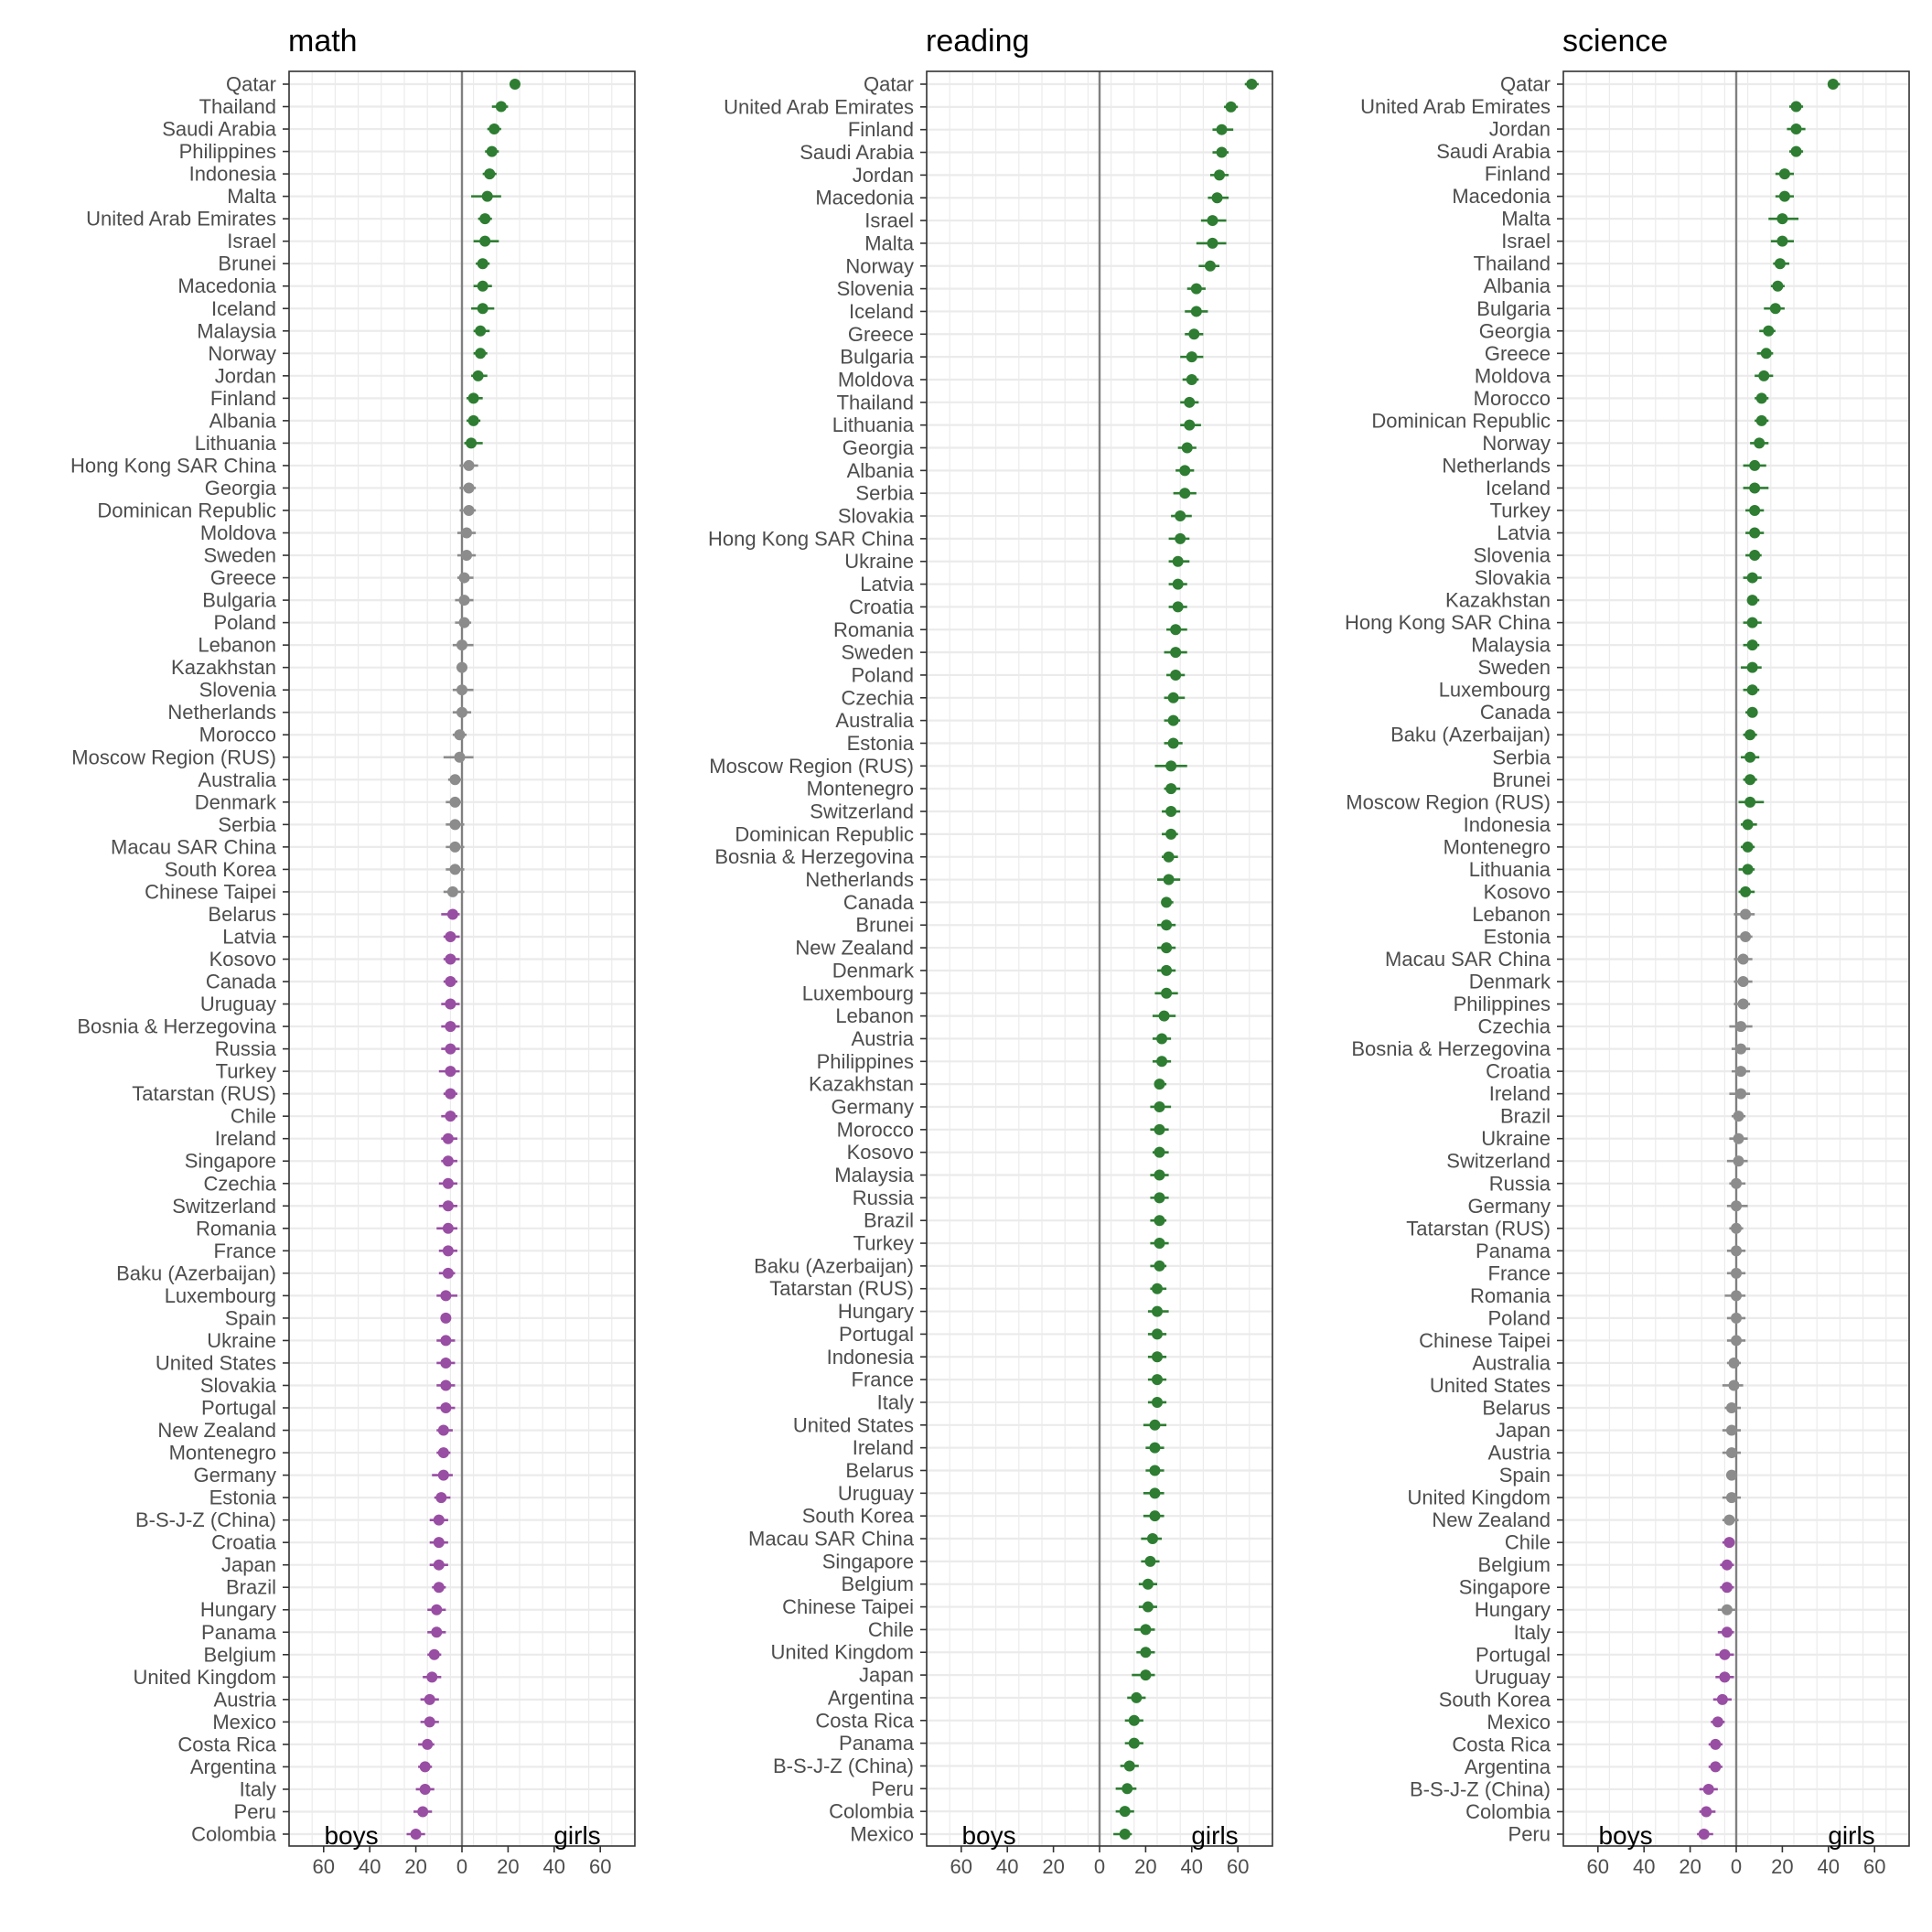 This screenshot has width=1932, height=1932. What do you see at coordinates (226, 286) in the screenshot?
I see `country-label: Macedonia` at bounding box center [226, 286].